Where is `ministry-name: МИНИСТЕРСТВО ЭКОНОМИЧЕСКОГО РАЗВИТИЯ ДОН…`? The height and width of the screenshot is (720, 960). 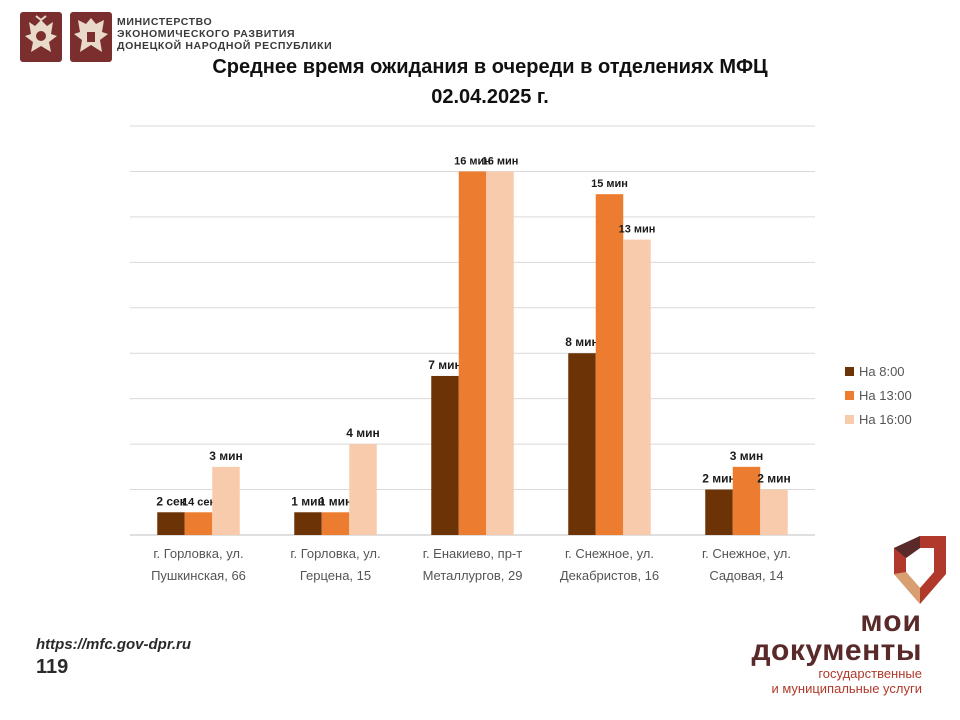 ministry-name: МИНИСТЕРСТВО ЭКОНОМИЧЕСКОГО РАЗВИТИЯ ДОН… is located at coordinates (247, 34).